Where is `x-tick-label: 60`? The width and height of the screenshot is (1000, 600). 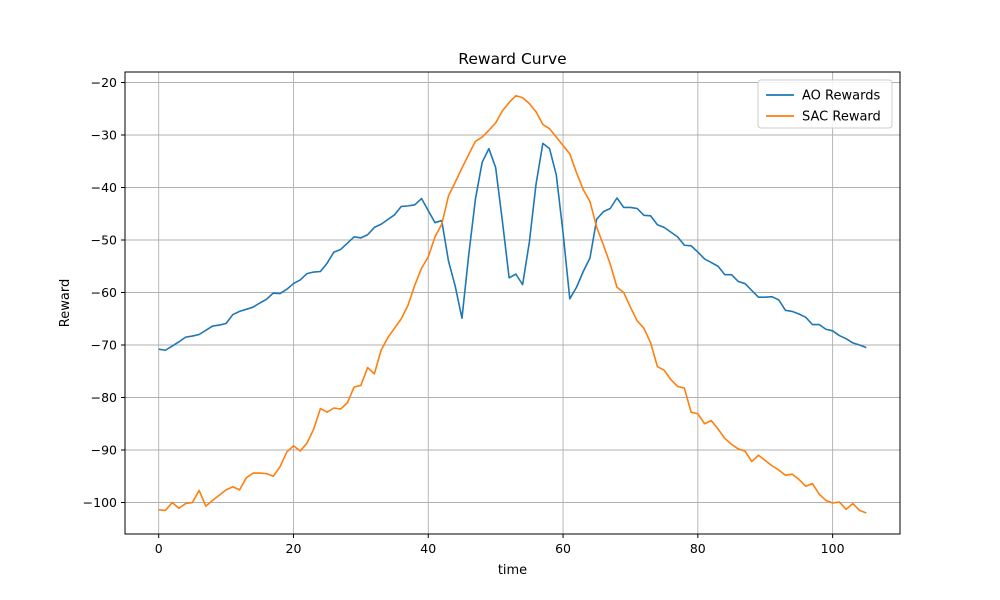 x-tick-label: 60 is located at coordinates (563, 548).